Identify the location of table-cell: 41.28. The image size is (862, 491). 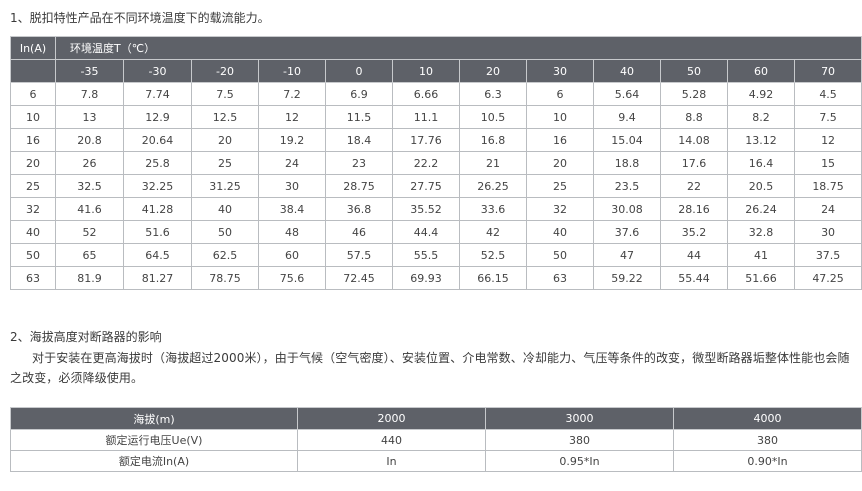
(157, 209).